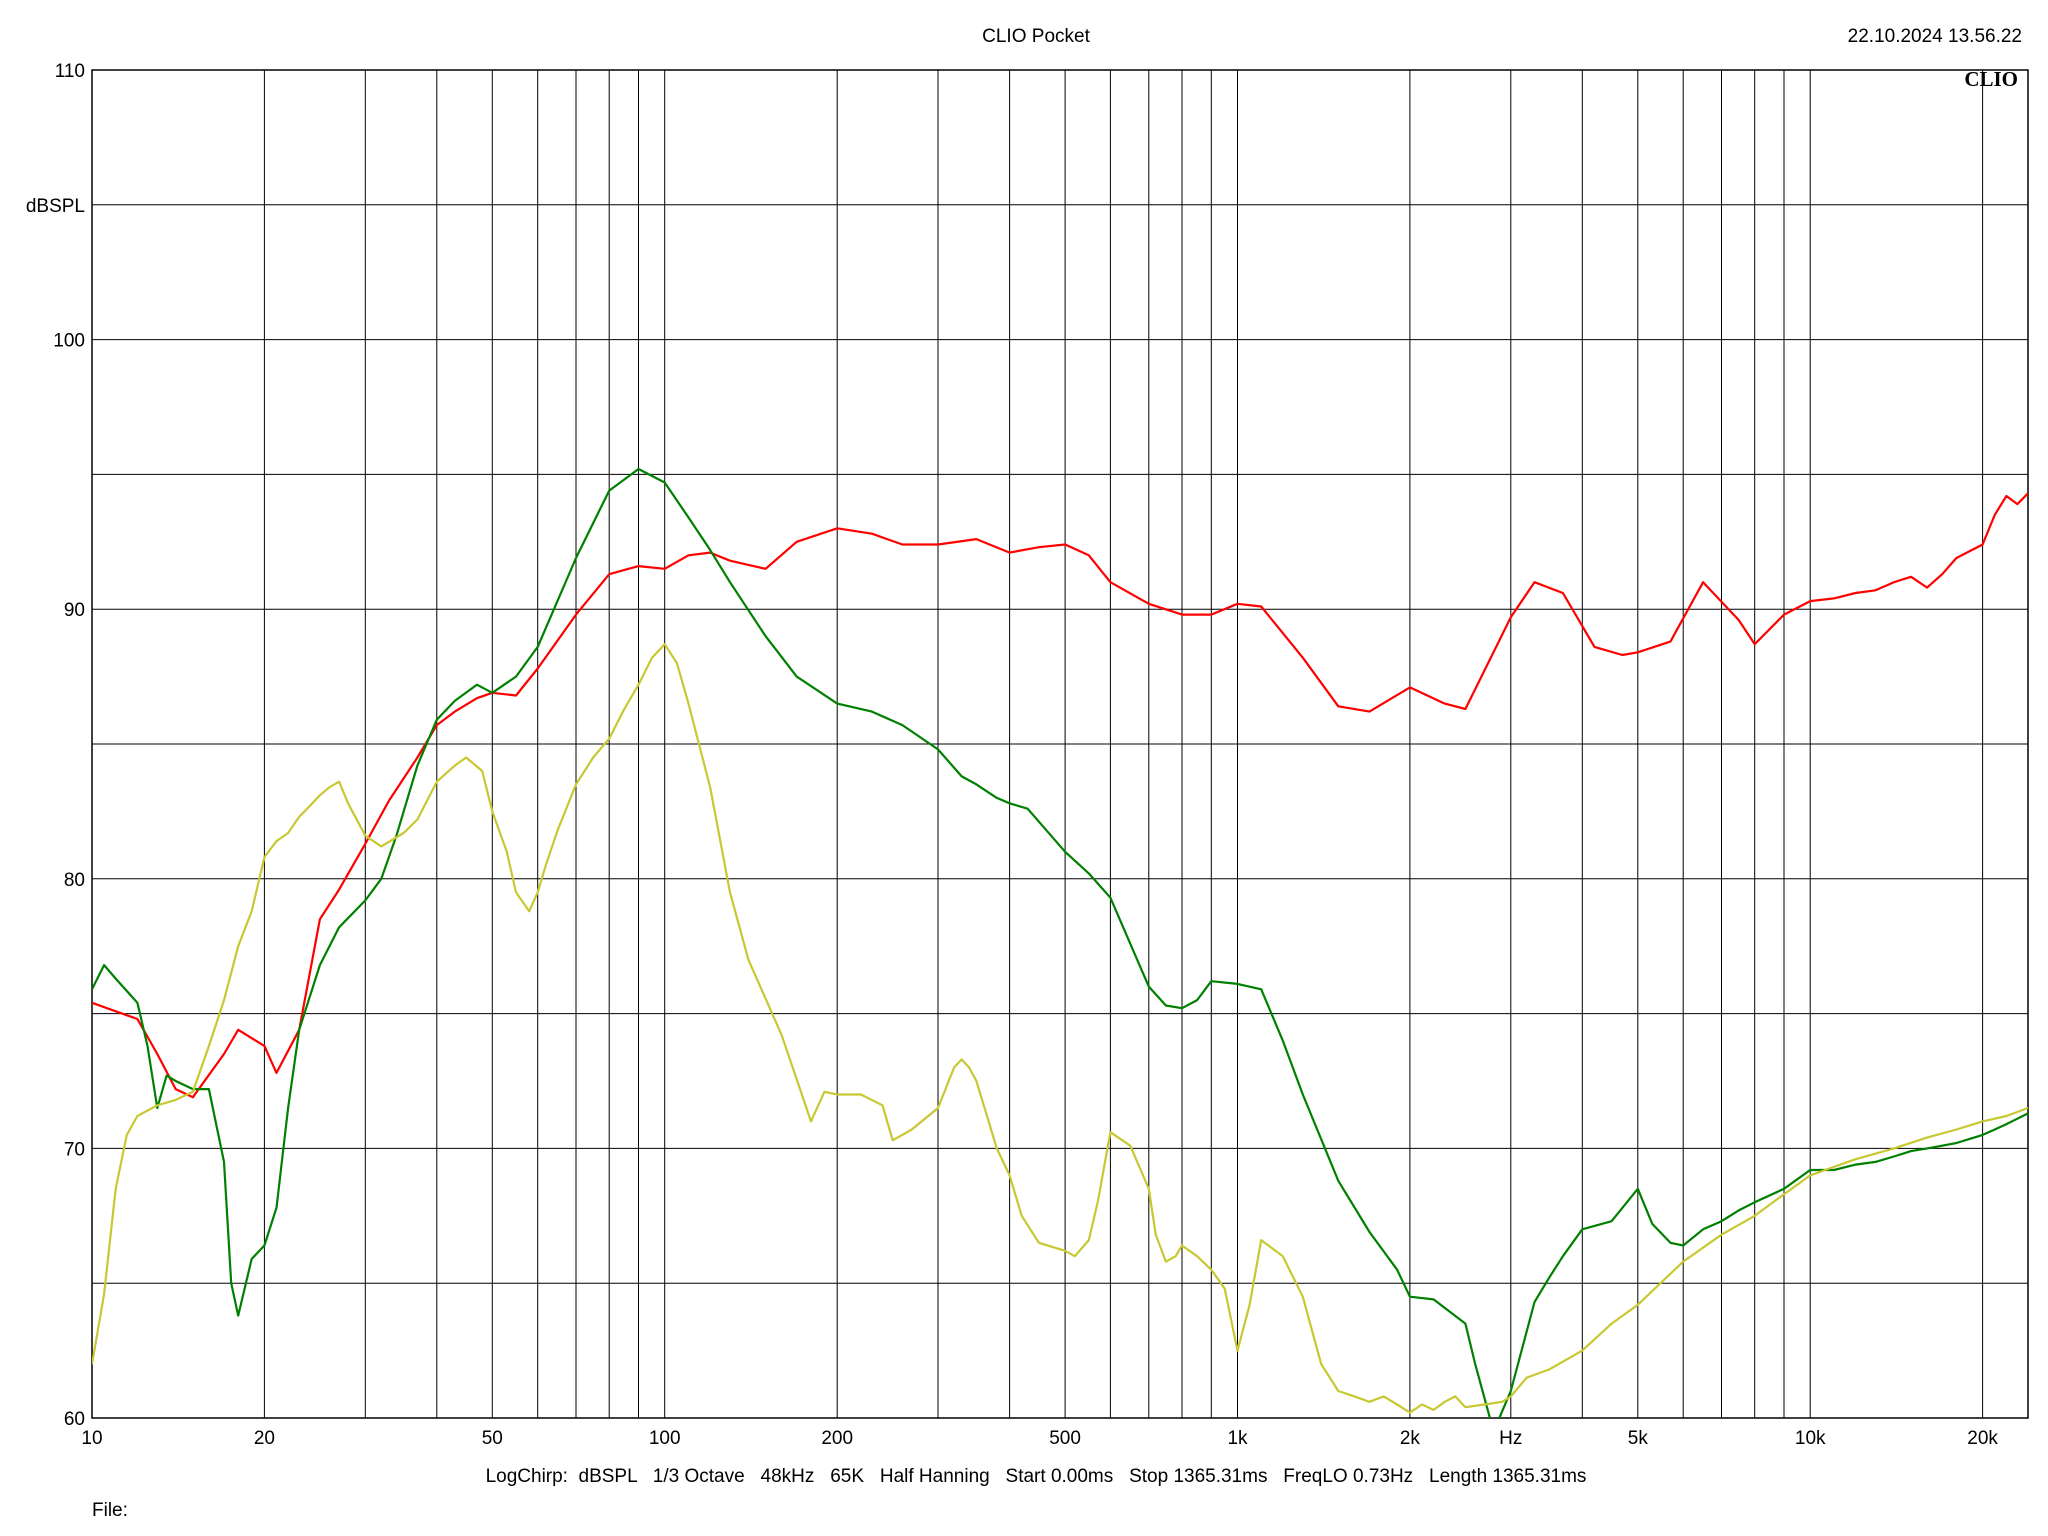  I want to click on x-axis-label: Hz, so click(1510, 1438).